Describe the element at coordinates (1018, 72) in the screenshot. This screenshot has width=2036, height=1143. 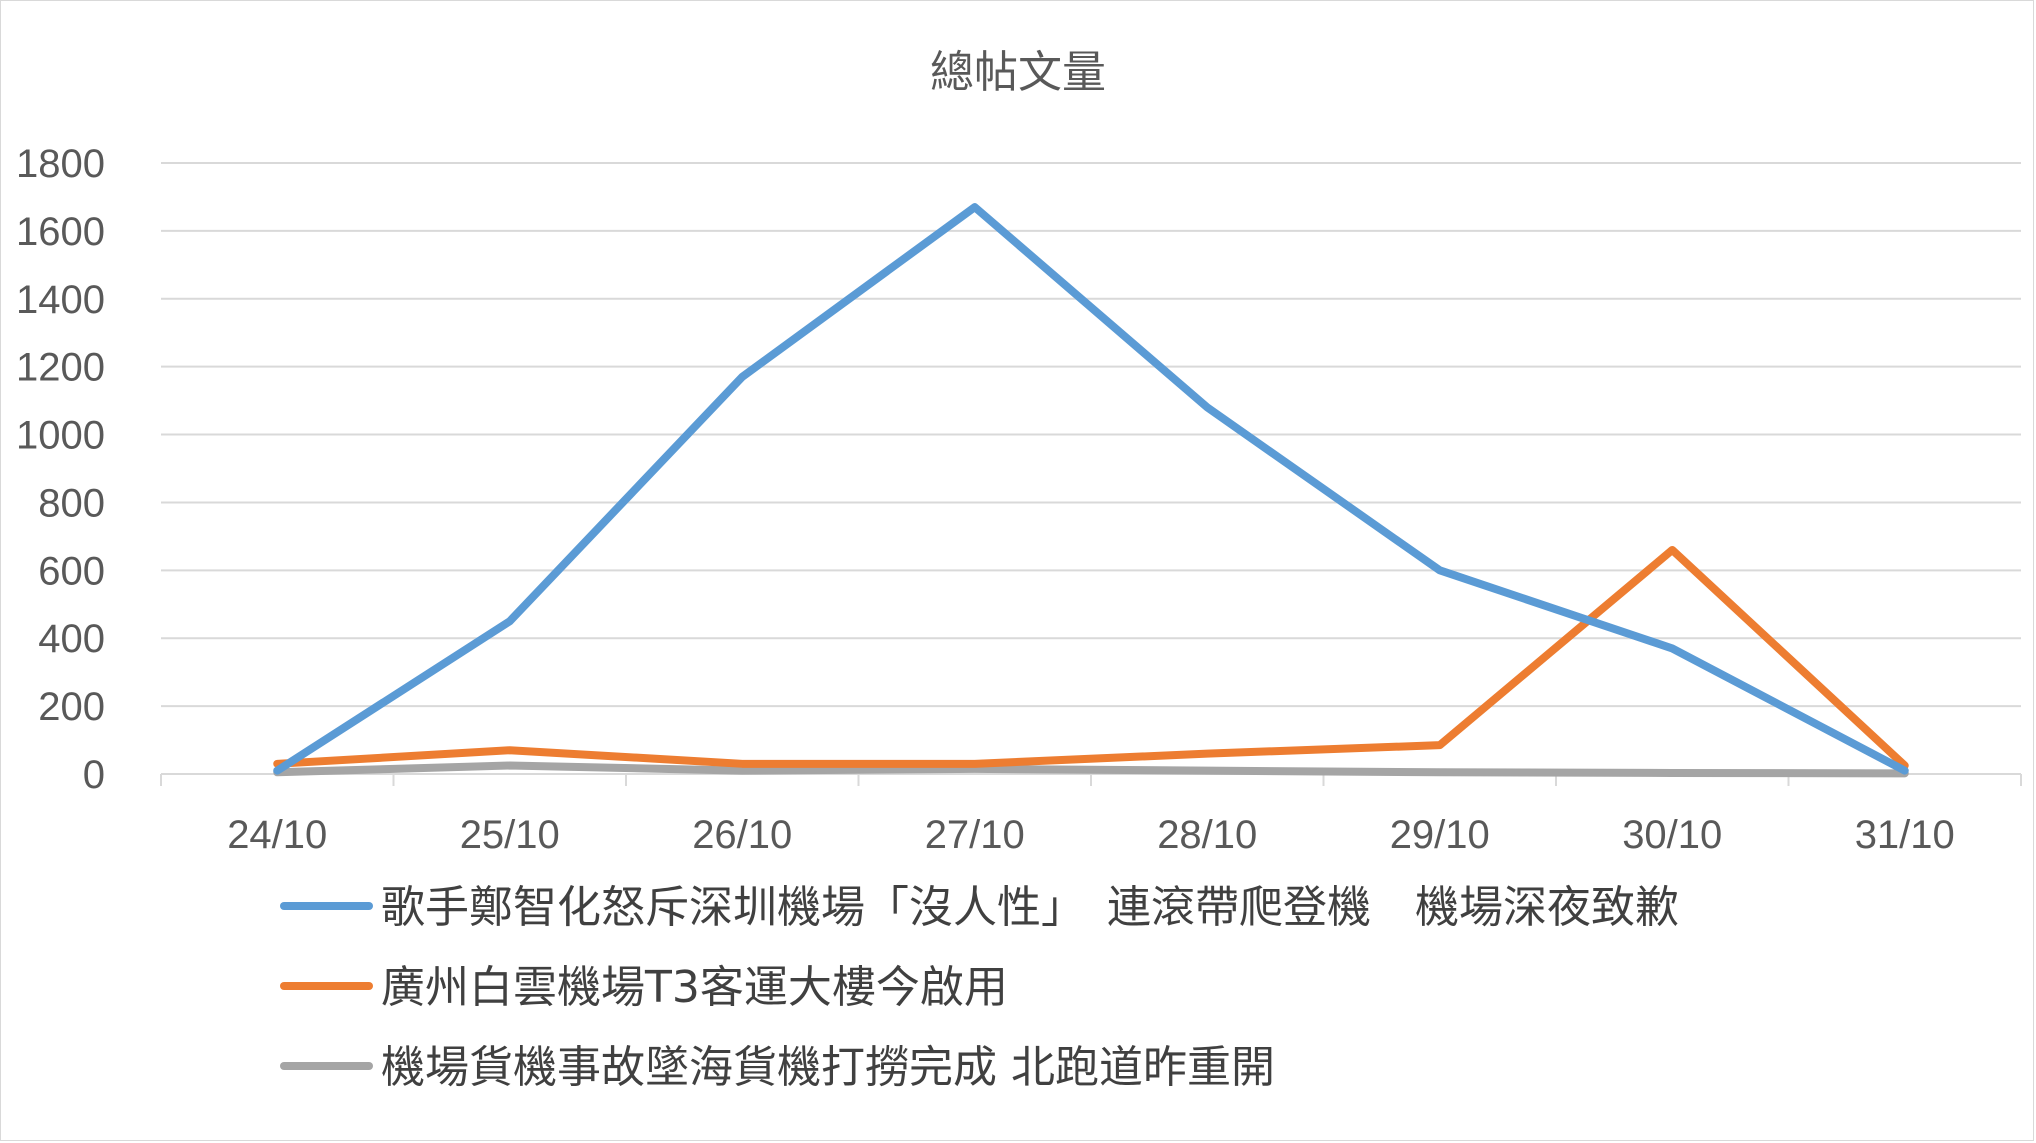
I see `chart-title: 總帖文量` at that location.